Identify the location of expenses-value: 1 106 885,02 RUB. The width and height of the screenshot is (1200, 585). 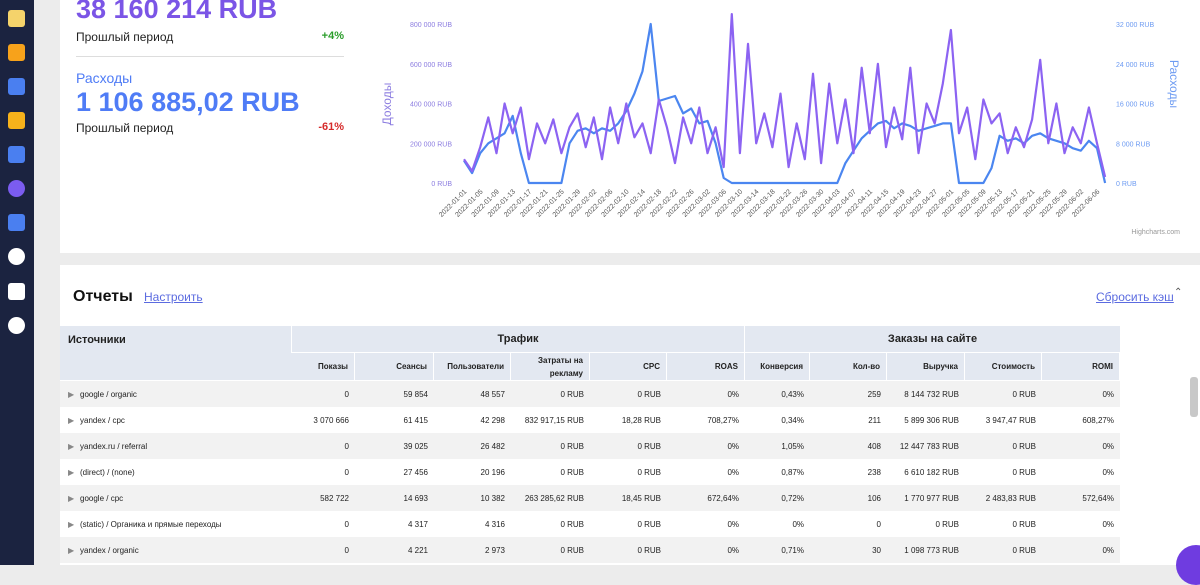
(188, 102).